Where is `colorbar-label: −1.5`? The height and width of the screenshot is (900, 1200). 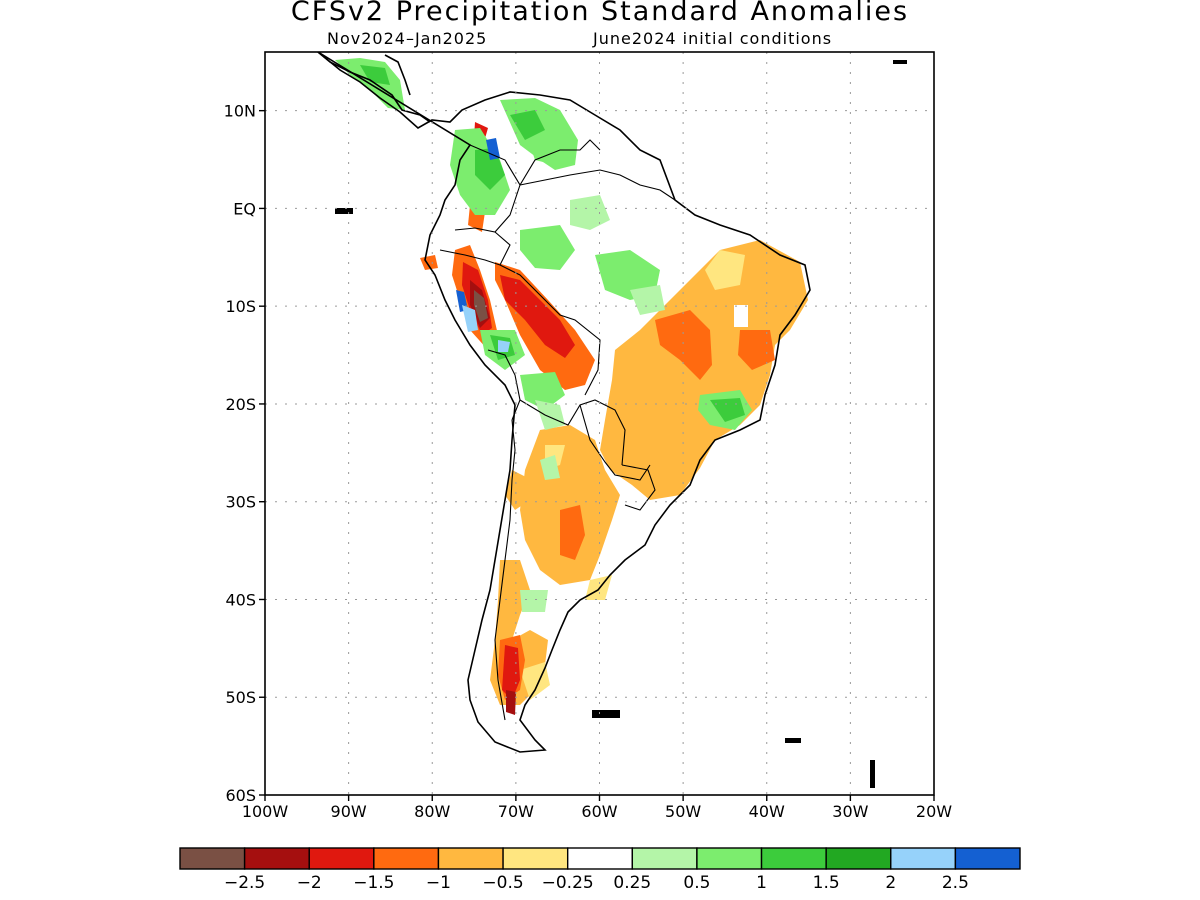 colorbar-label: −1.5 is located at coordinates (373, 883).